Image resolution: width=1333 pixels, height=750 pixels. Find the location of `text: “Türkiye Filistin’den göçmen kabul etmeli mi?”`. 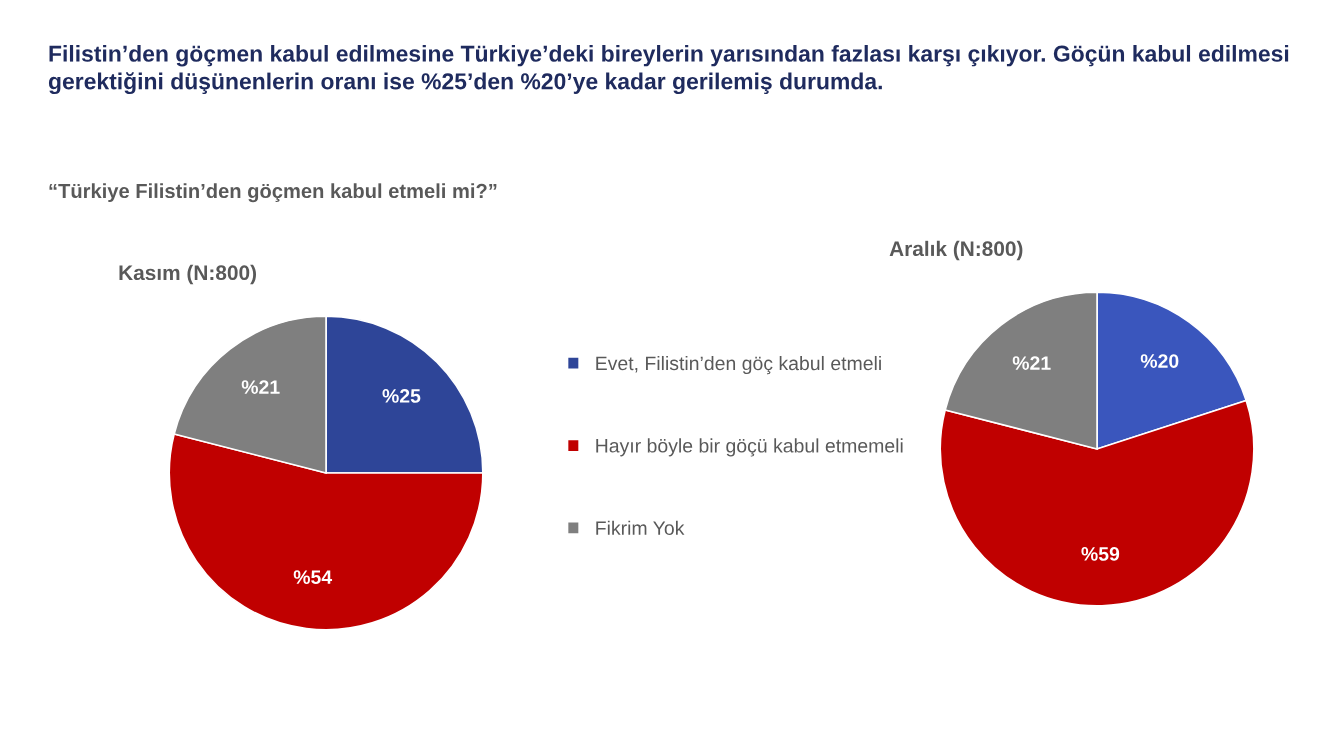

text: “Türkiye Filistin’den göçmen kabul etmeli mi?” is located at coordinates (273, 193).